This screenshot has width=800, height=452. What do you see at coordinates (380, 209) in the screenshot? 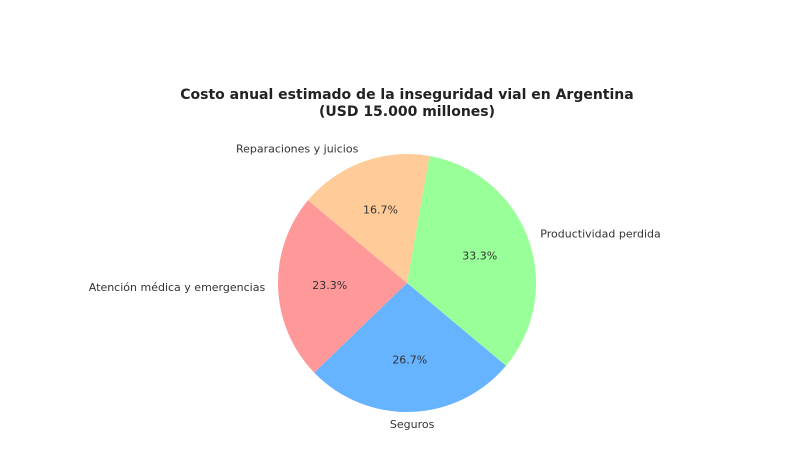
I see `percent-label-reparaciones-y-juicios: 16.7%` at bounding box center [380, 209].